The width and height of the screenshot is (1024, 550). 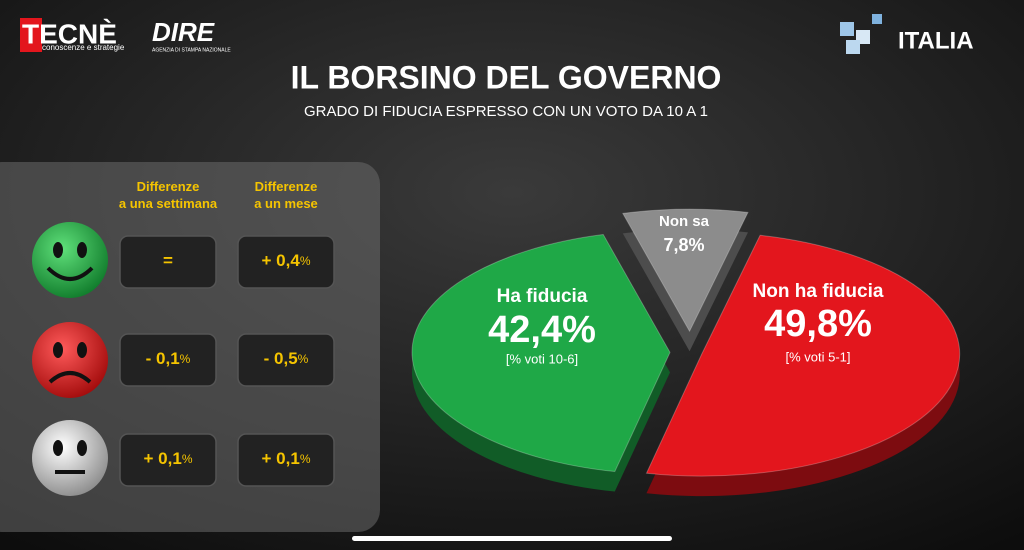 I want to click on chart-title: IL BORSINO DEL GOVERNO, so click(x=506, y=77).